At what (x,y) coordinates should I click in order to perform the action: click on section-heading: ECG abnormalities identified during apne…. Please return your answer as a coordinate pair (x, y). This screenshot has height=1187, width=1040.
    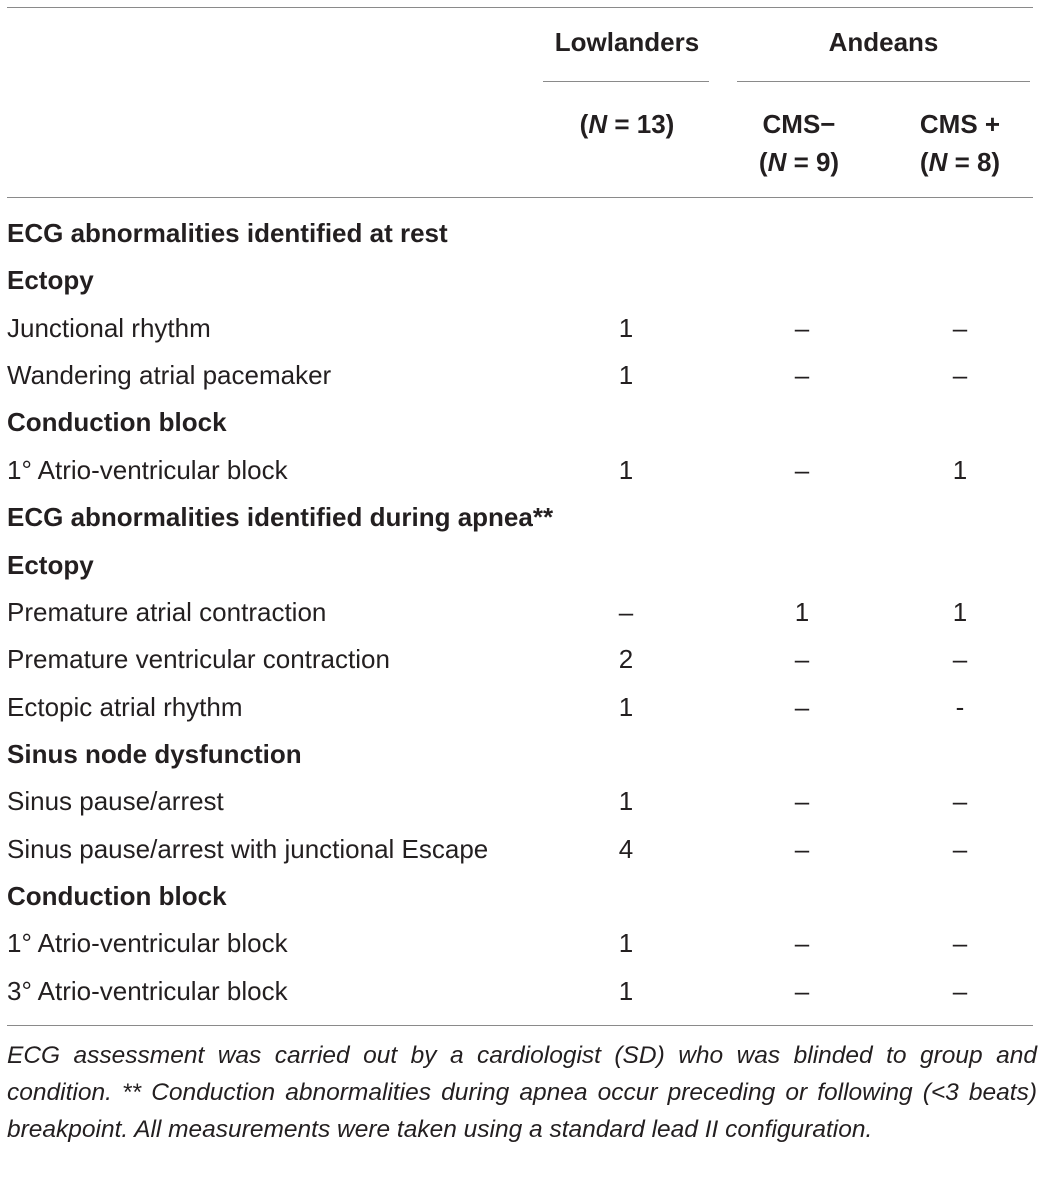
    Looking at the image, I should click on (280, 517).